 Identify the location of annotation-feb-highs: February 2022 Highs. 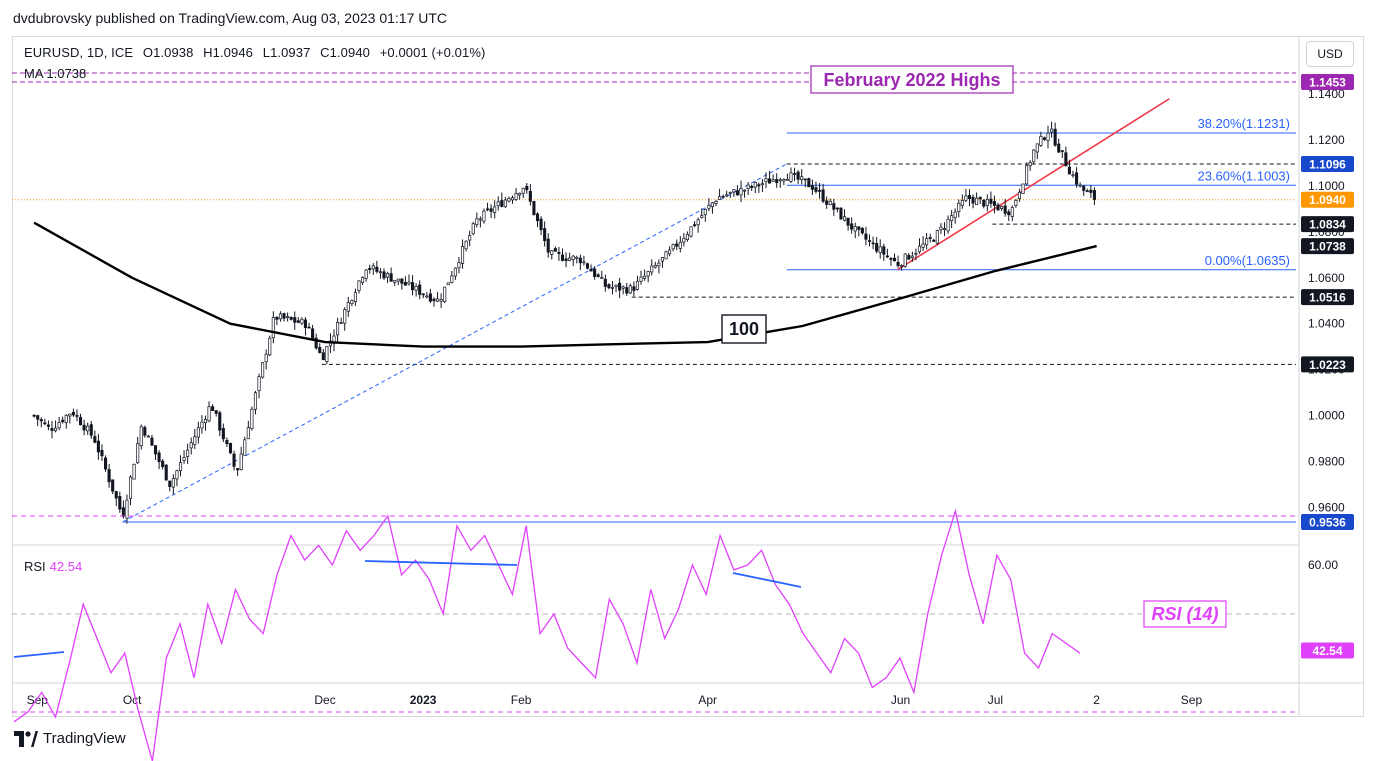
(912, 79).